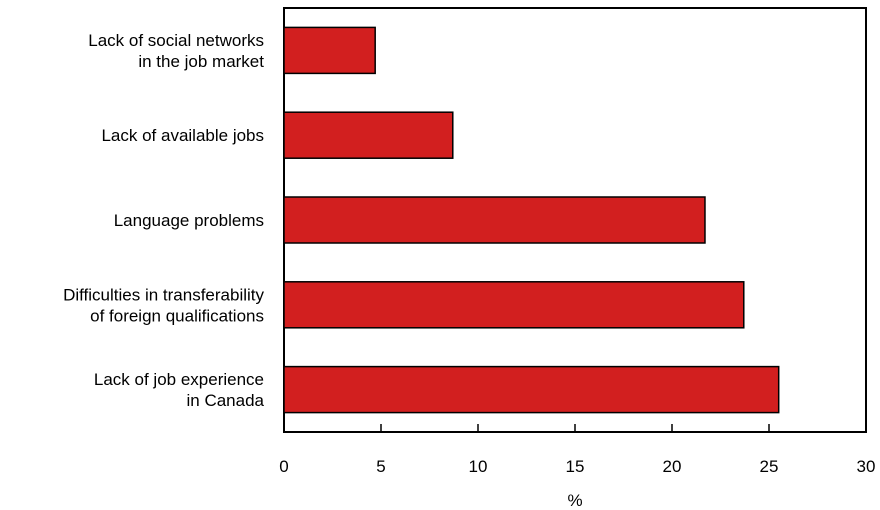 This screenshot has width=880, height=510. I want to click on x-tick-label-1: 5, so click(380, 466).